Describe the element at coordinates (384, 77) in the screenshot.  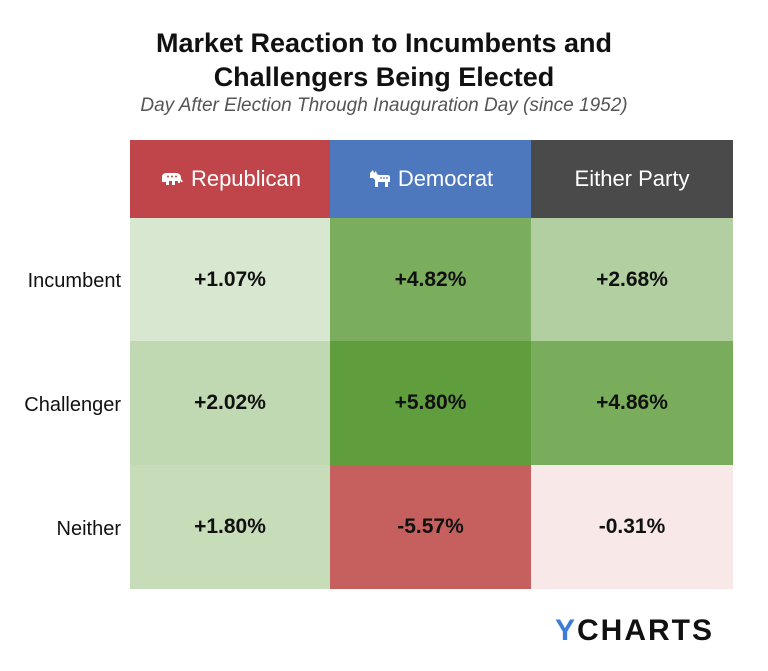
I see `title-line-2: Challengers Being Elected` at that location.